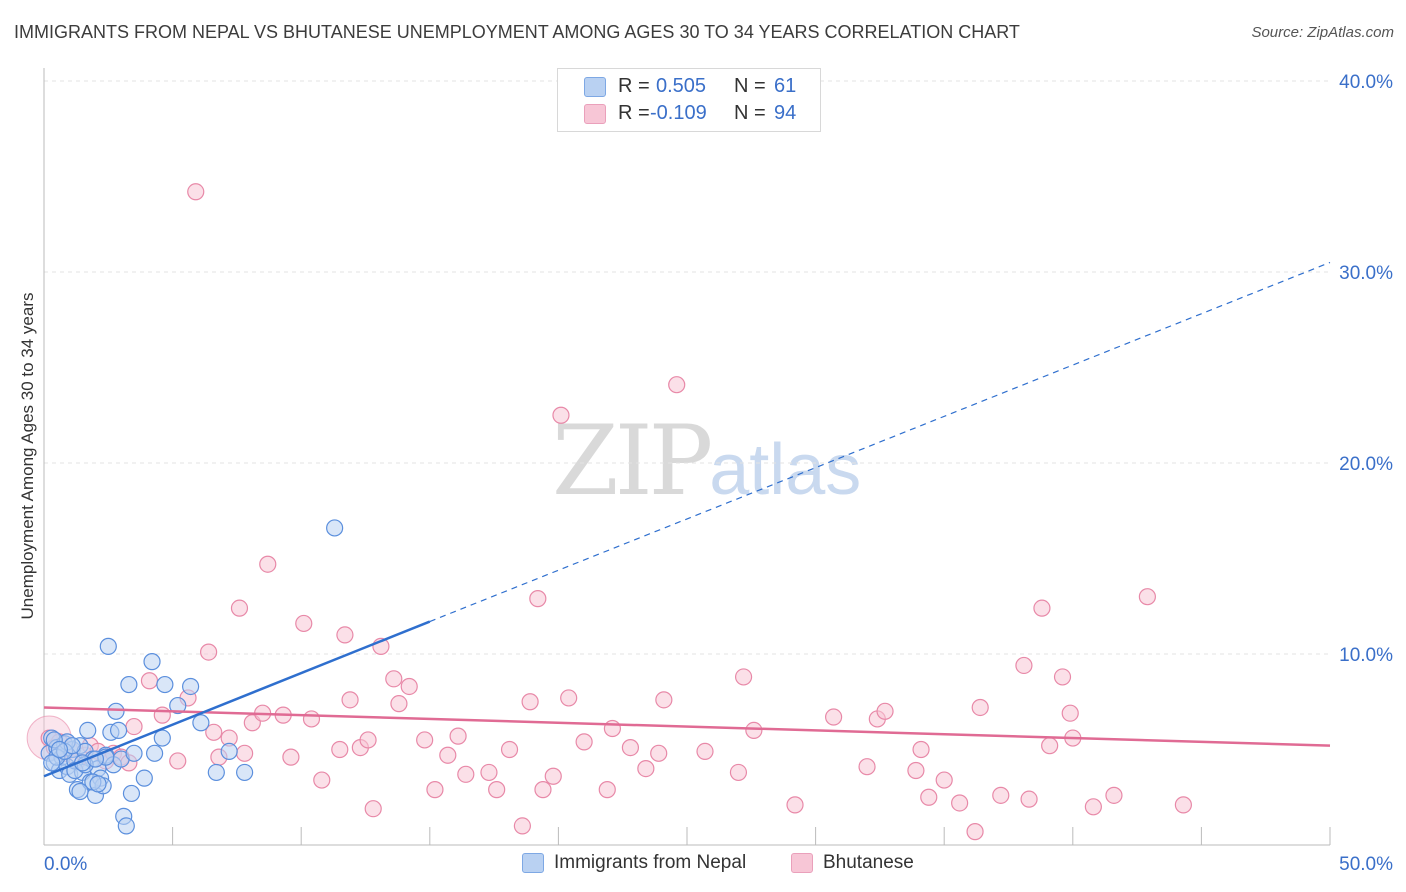 The width and height of the screenshot is (1406, 892). I want to click on x-tick-label: 0.0%, so click(65, 864).